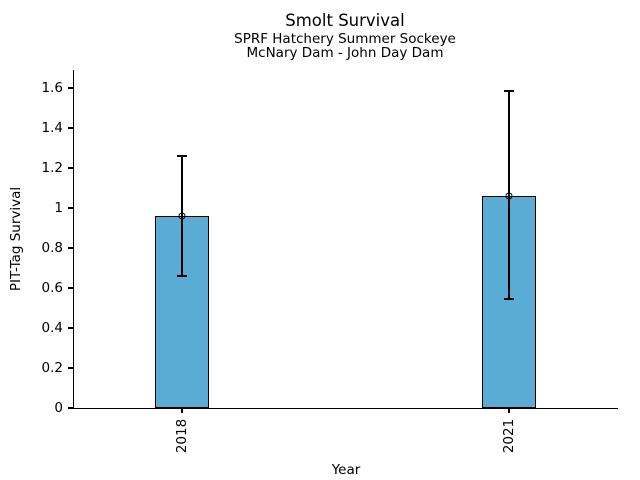 This screenshot has width=640, height=480. What do you see at coordinates (346, 470) in the screenshot?
I see `x-axis-label: Year` at bounding box center [346, 470].